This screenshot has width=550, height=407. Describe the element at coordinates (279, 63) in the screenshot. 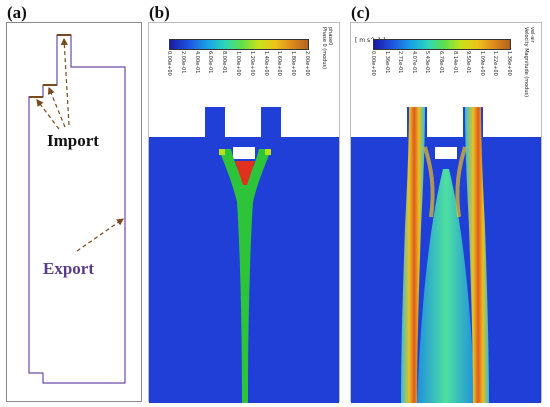

I see `colorbar-tick-label: 1.60e+00` at that location.